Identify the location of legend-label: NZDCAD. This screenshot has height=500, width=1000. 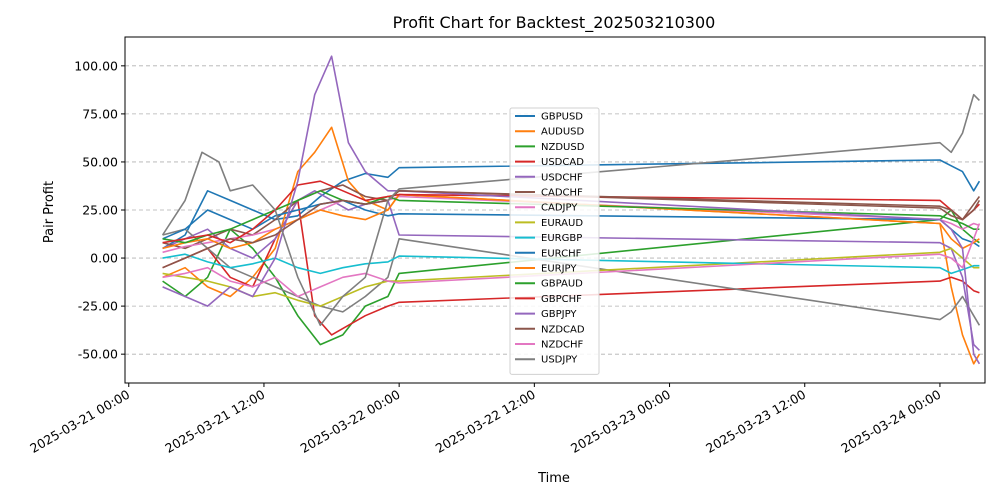
(563, 329).